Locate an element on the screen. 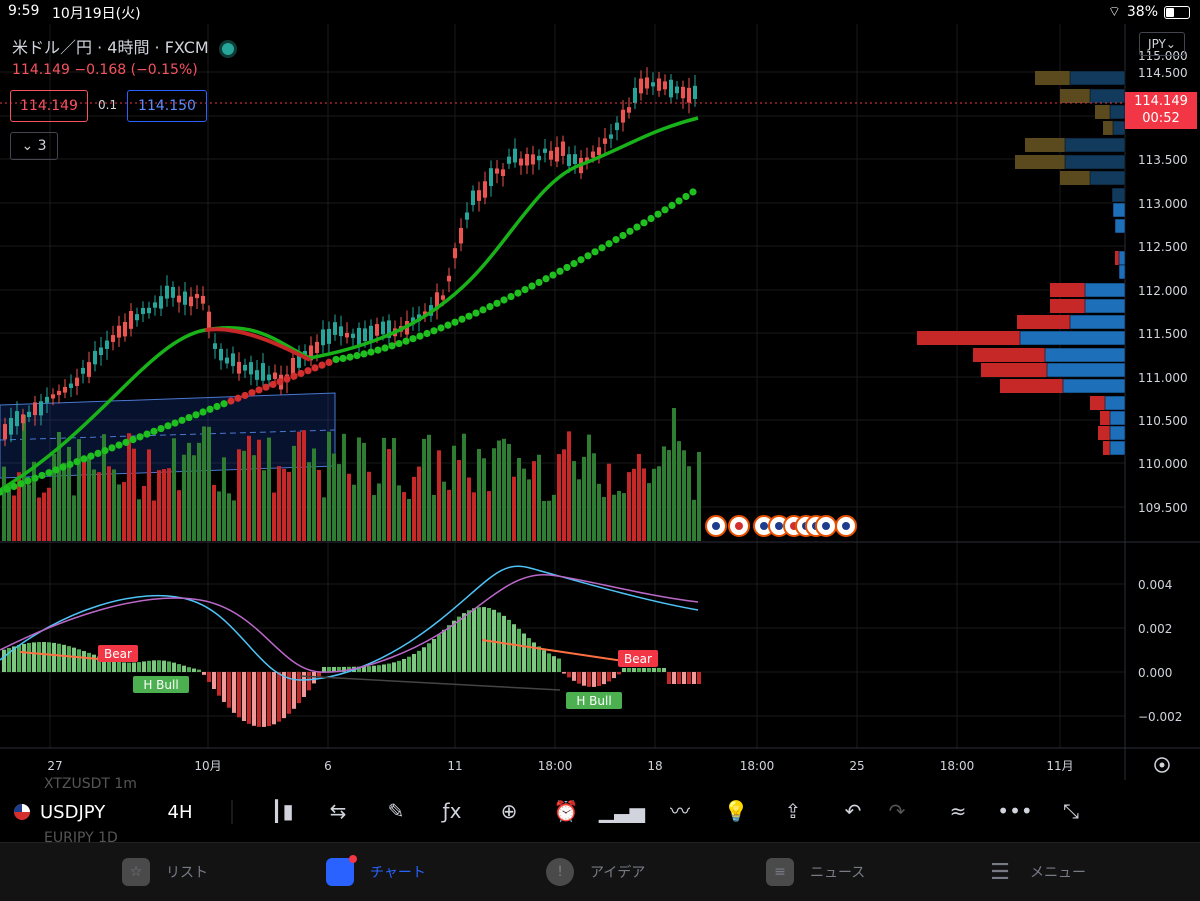  fullscreen-icon: ⤡ is located at coordinates (1071, 811).